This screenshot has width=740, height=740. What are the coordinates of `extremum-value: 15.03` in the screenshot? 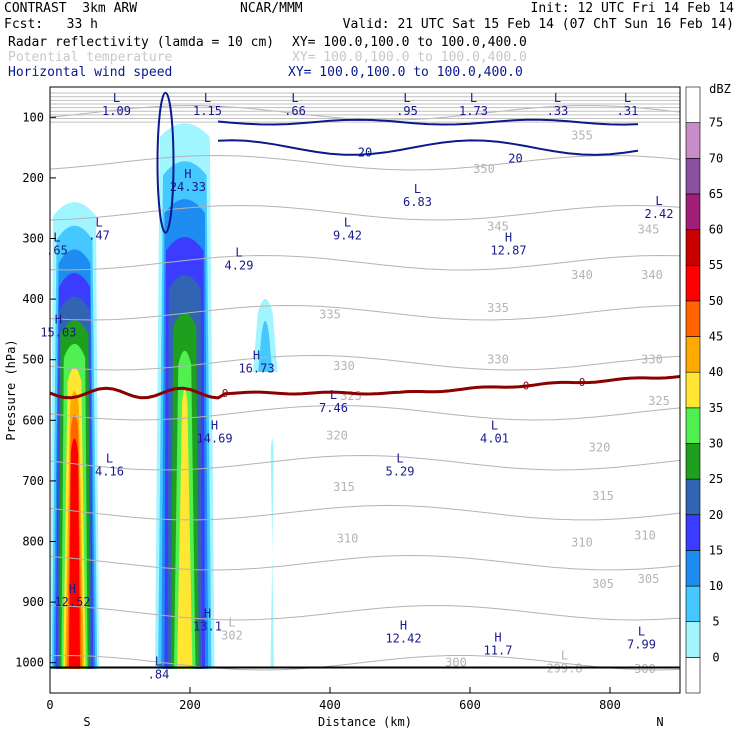 It's located at (58, 332).